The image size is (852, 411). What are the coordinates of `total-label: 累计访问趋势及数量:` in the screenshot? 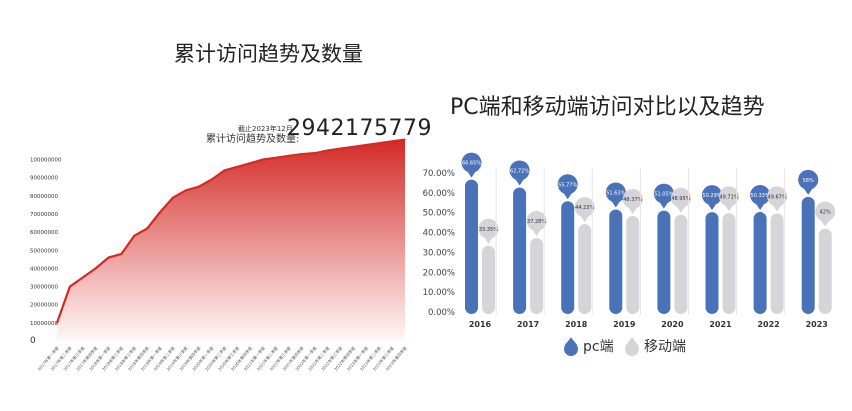 It's located at (253, 139).